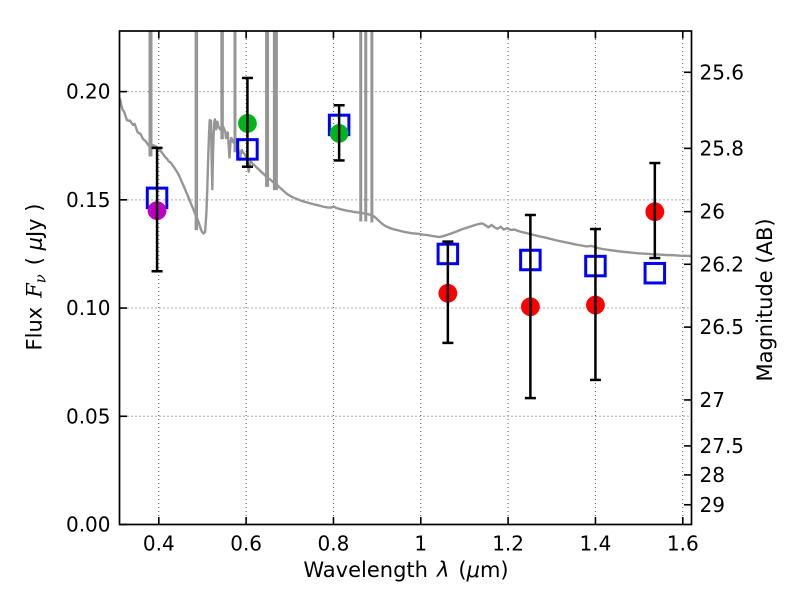 Image resolution: width=800 pixels, height=600 pixels. I want to click on lambda-symbol: λ, so click(443, 570).